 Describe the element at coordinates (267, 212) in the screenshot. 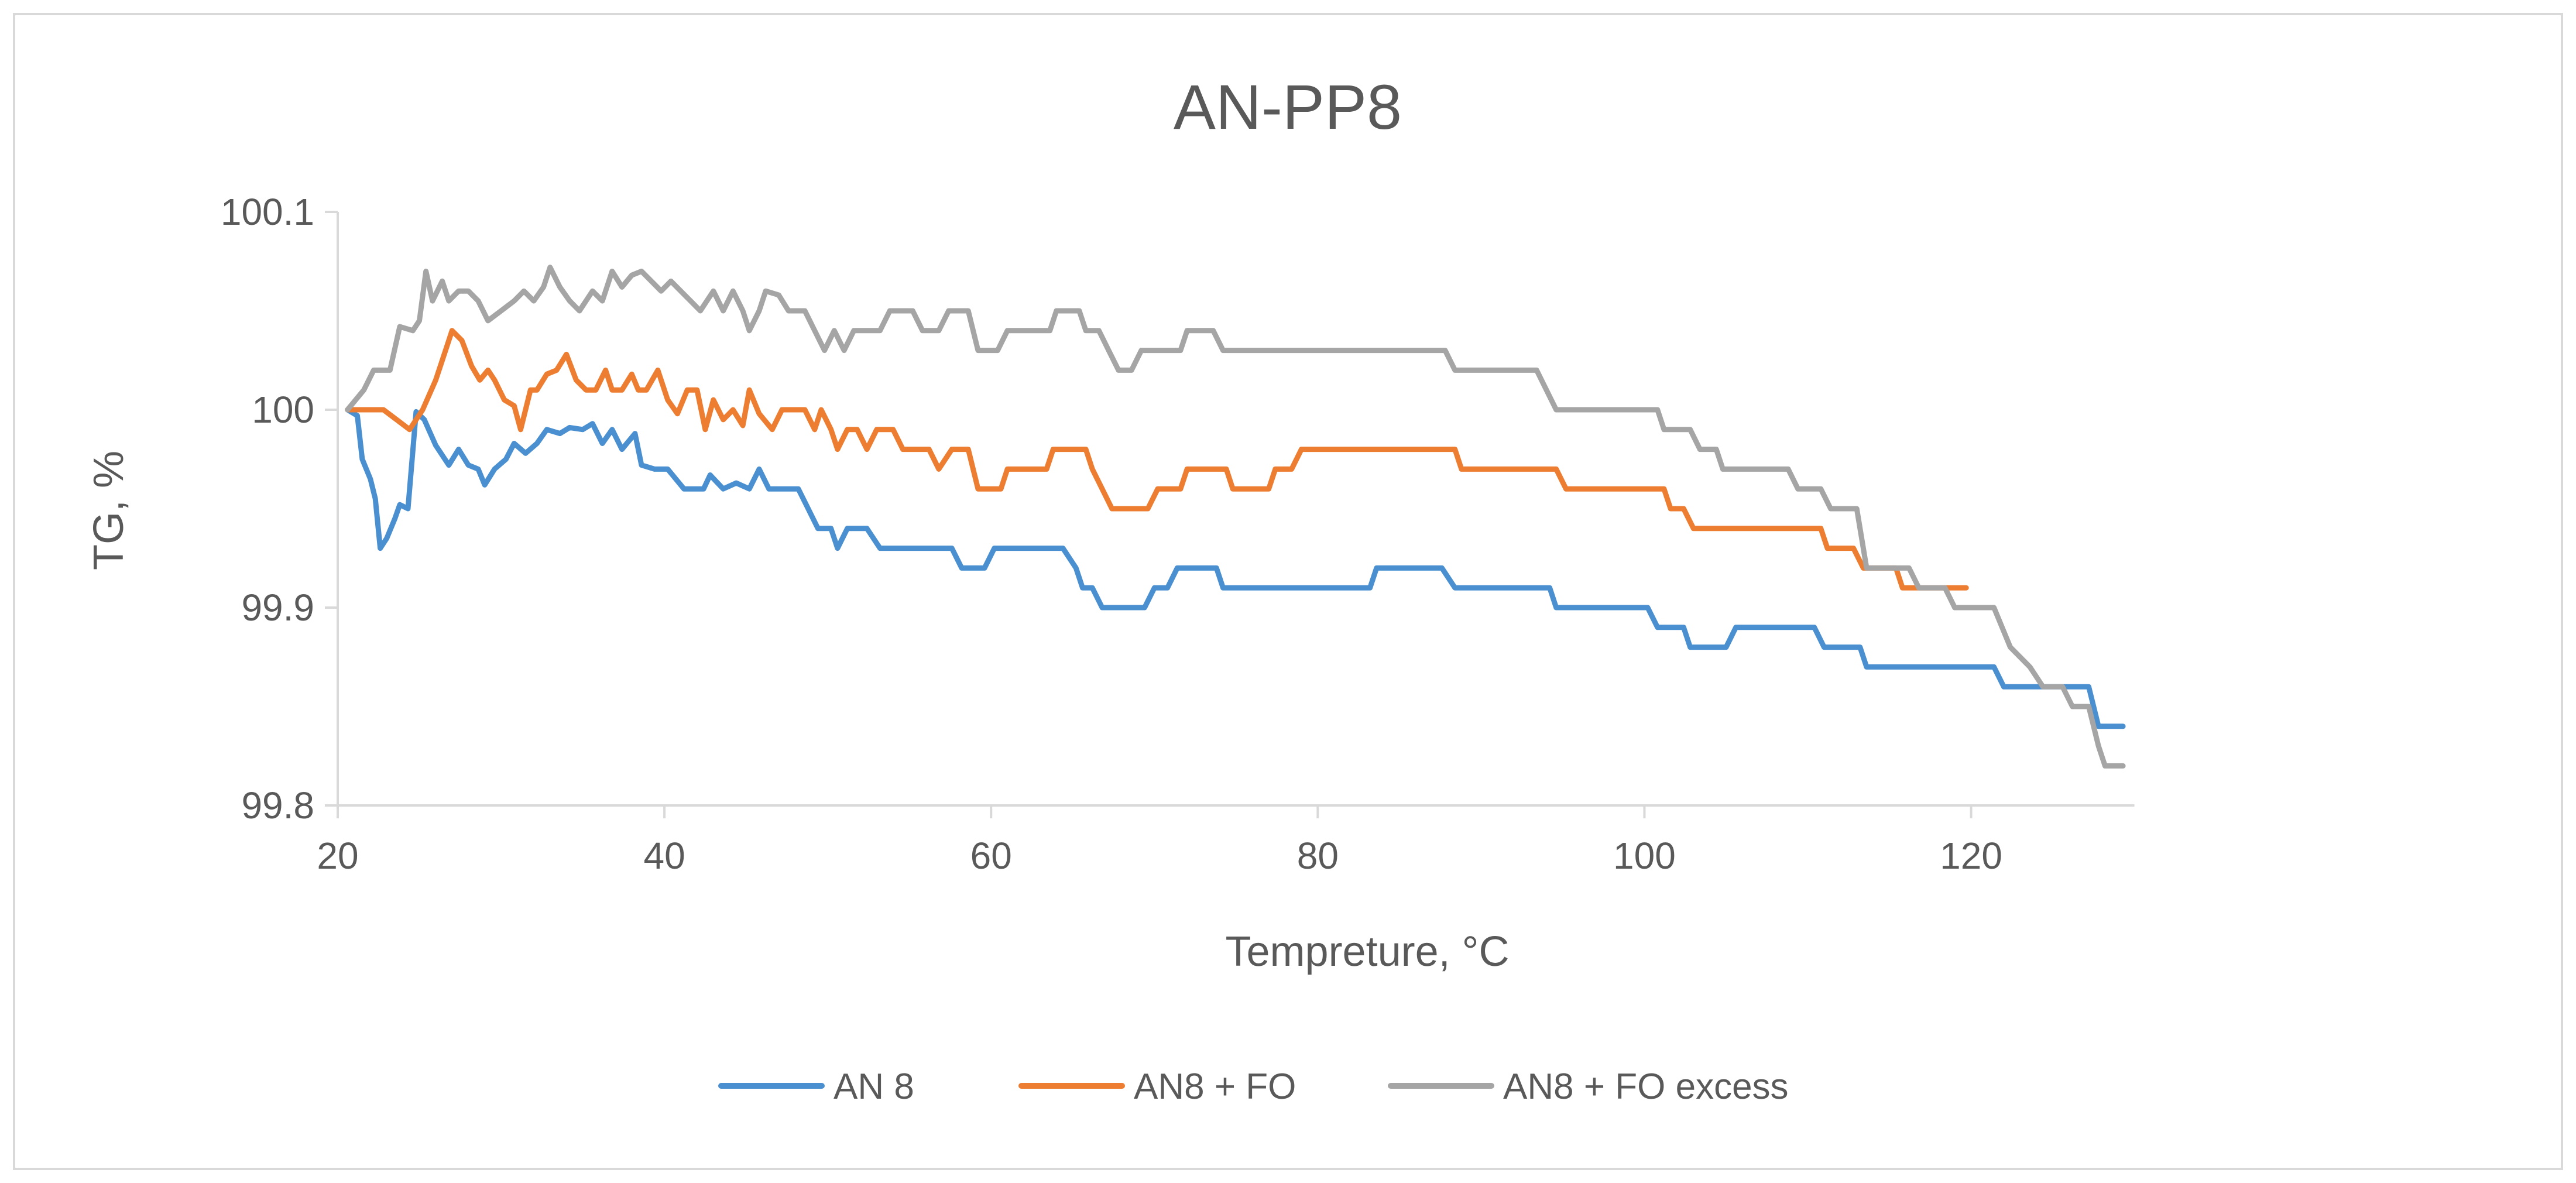

I see `y-tick-label: 100.1` at that location.